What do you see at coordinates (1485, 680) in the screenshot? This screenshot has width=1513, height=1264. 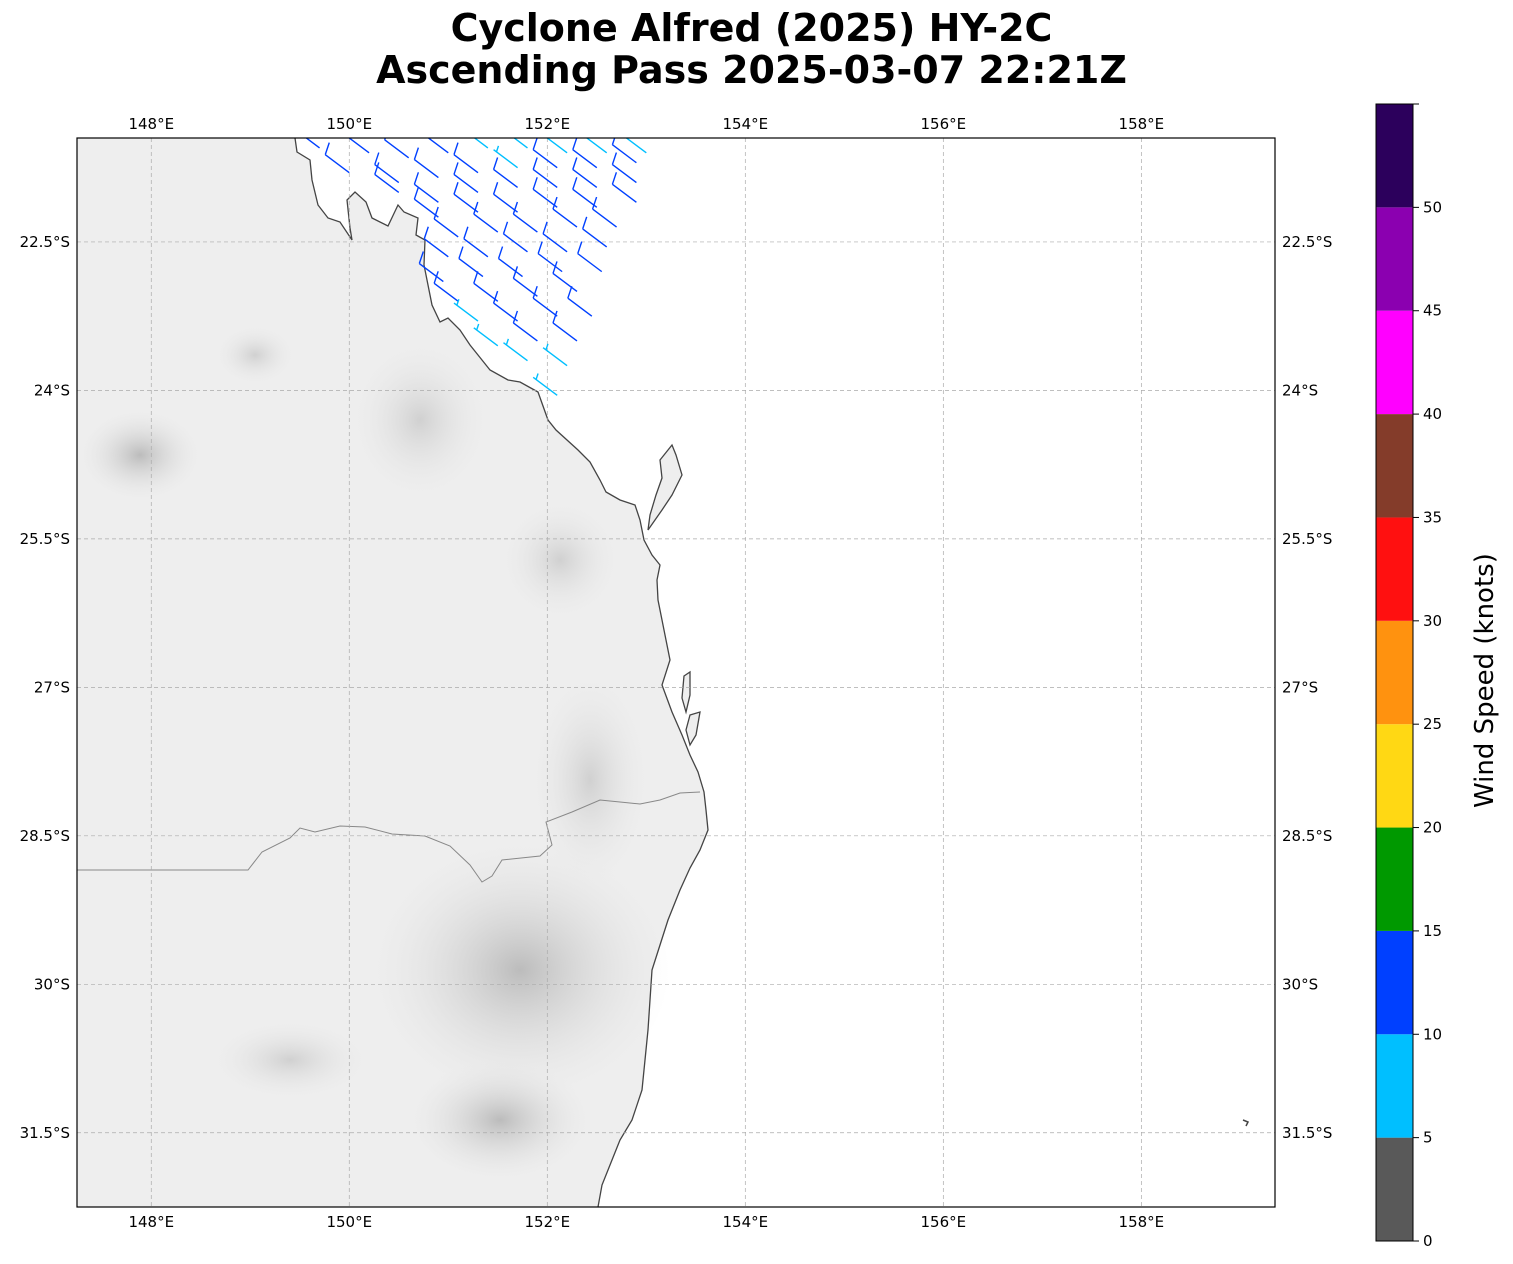 I see `colorbar-label: Wind Speed (knots)` at bounding box center [1485, 680].